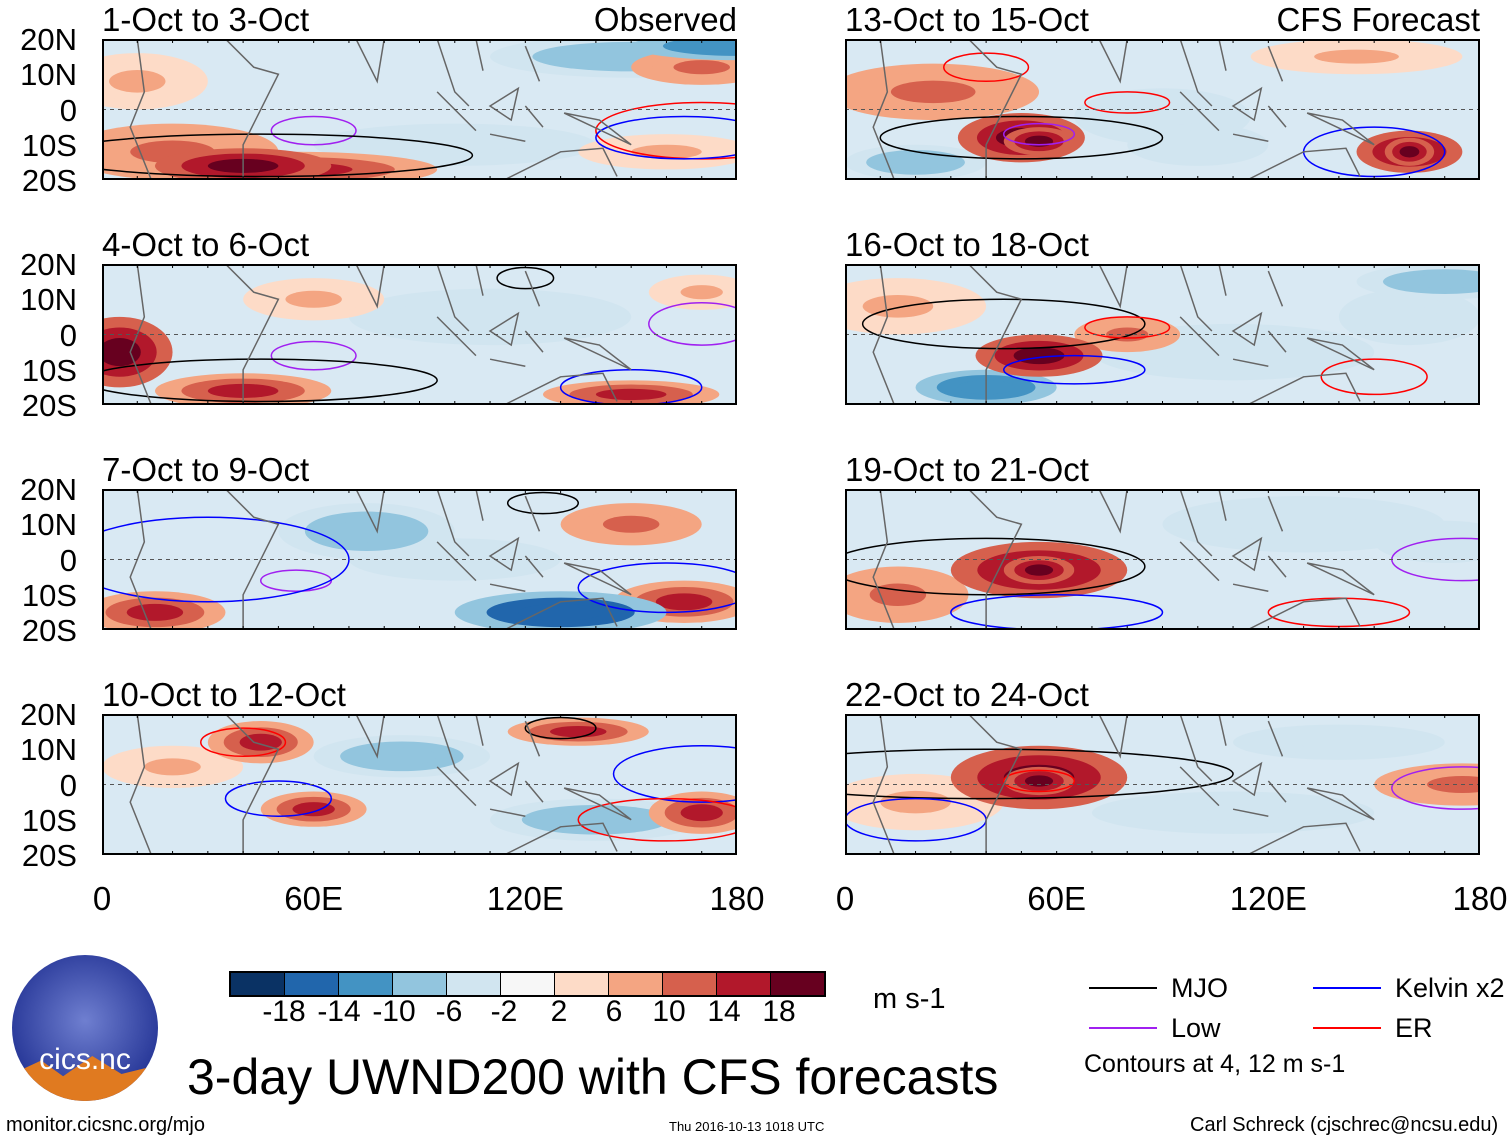 This screenshot has height=1142, width=1510. What do you see at coordinates (206, 244) in the screenshot?
I see `panel-title: 4-Oct to 6-Oct` at bounding box center [206, 244].